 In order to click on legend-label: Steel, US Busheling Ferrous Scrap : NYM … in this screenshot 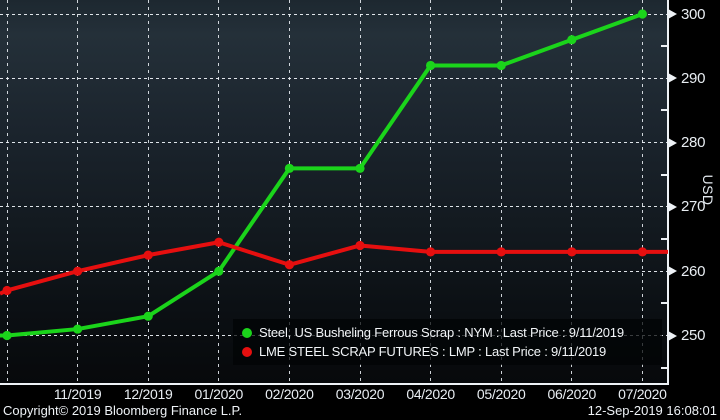, I will do `click(441, 332)`.